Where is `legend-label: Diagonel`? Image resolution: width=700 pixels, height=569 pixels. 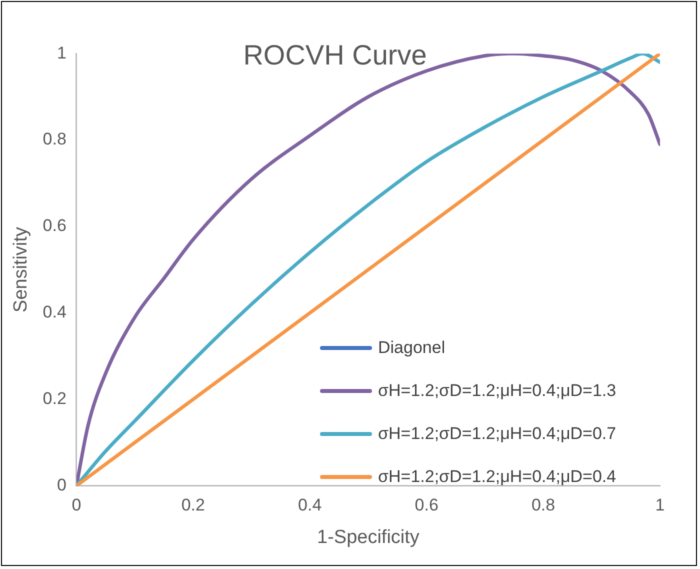
legend-label: Diagonel is located at coordinates (412, 348).